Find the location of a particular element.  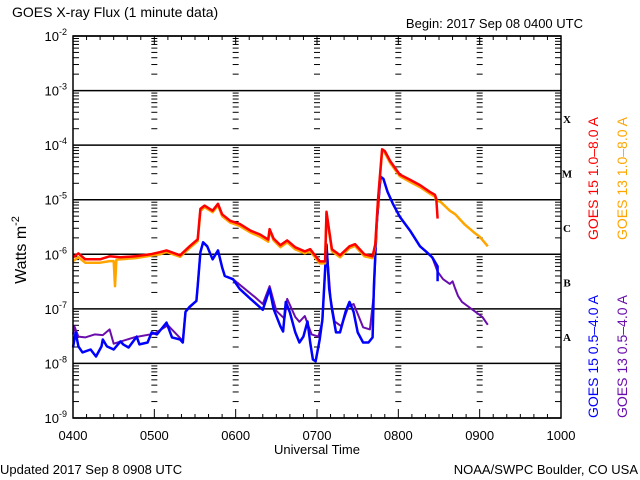

updated-timestamp: Updated 2017 Sep 8 0908 UTC is located at coordinates (91, 469).